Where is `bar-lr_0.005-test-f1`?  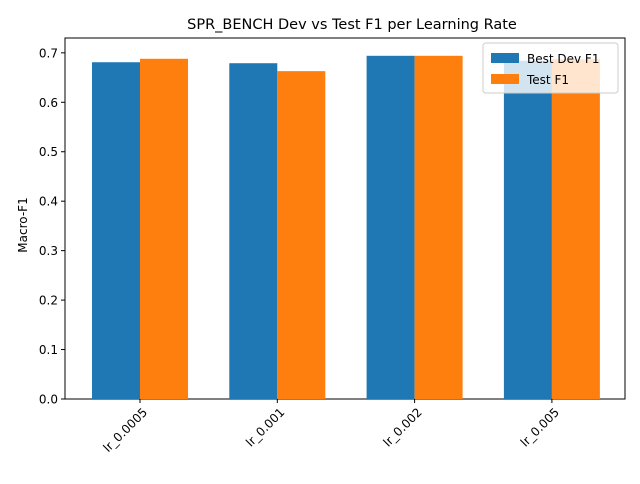
bar-lr_0.005-test-f1 is located at coordinates (575, 229).